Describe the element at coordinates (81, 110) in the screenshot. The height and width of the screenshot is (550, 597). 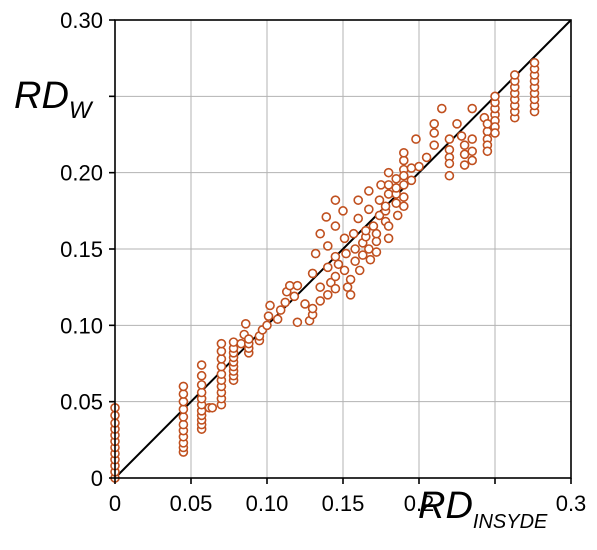
I see `y-axis-title-sub: W` at that location.